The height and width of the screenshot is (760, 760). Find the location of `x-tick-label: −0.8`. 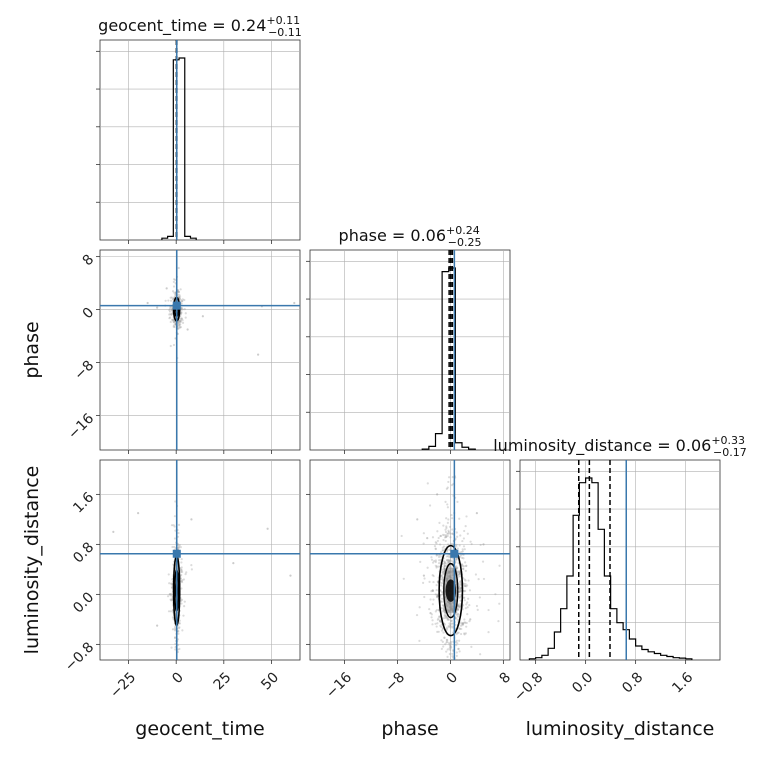

x-tick-label: −0.8 is located at coordinates (528, 686).